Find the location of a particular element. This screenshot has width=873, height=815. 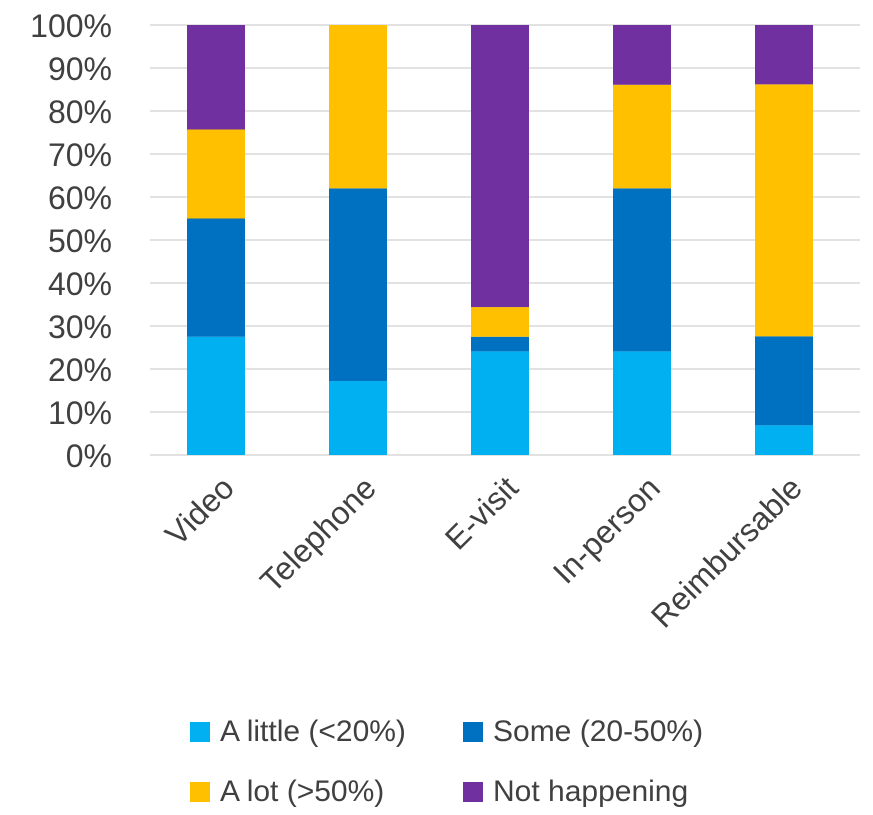

y-axis: 0% 10% 20% 30% 40% 50% 60% 70% 80% 90% 100% is located at coordinates (71, 241).